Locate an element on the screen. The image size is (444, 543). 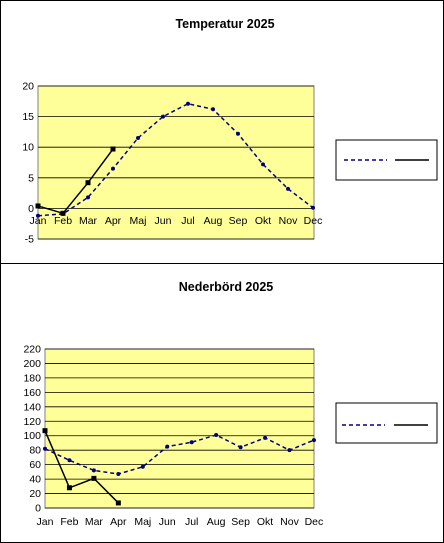
y-tick-label: 100 is located at coordinates (32, 436).